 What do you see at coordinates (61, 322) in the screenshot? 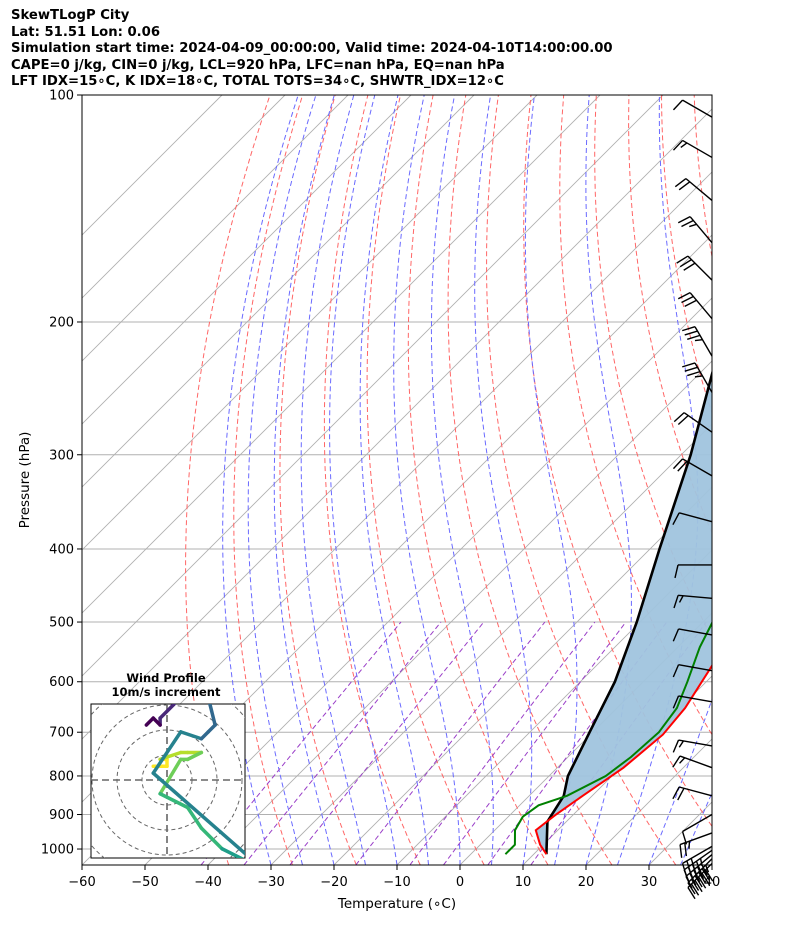
I see `y-tick-label: 200` at bounding box center [61, 322].